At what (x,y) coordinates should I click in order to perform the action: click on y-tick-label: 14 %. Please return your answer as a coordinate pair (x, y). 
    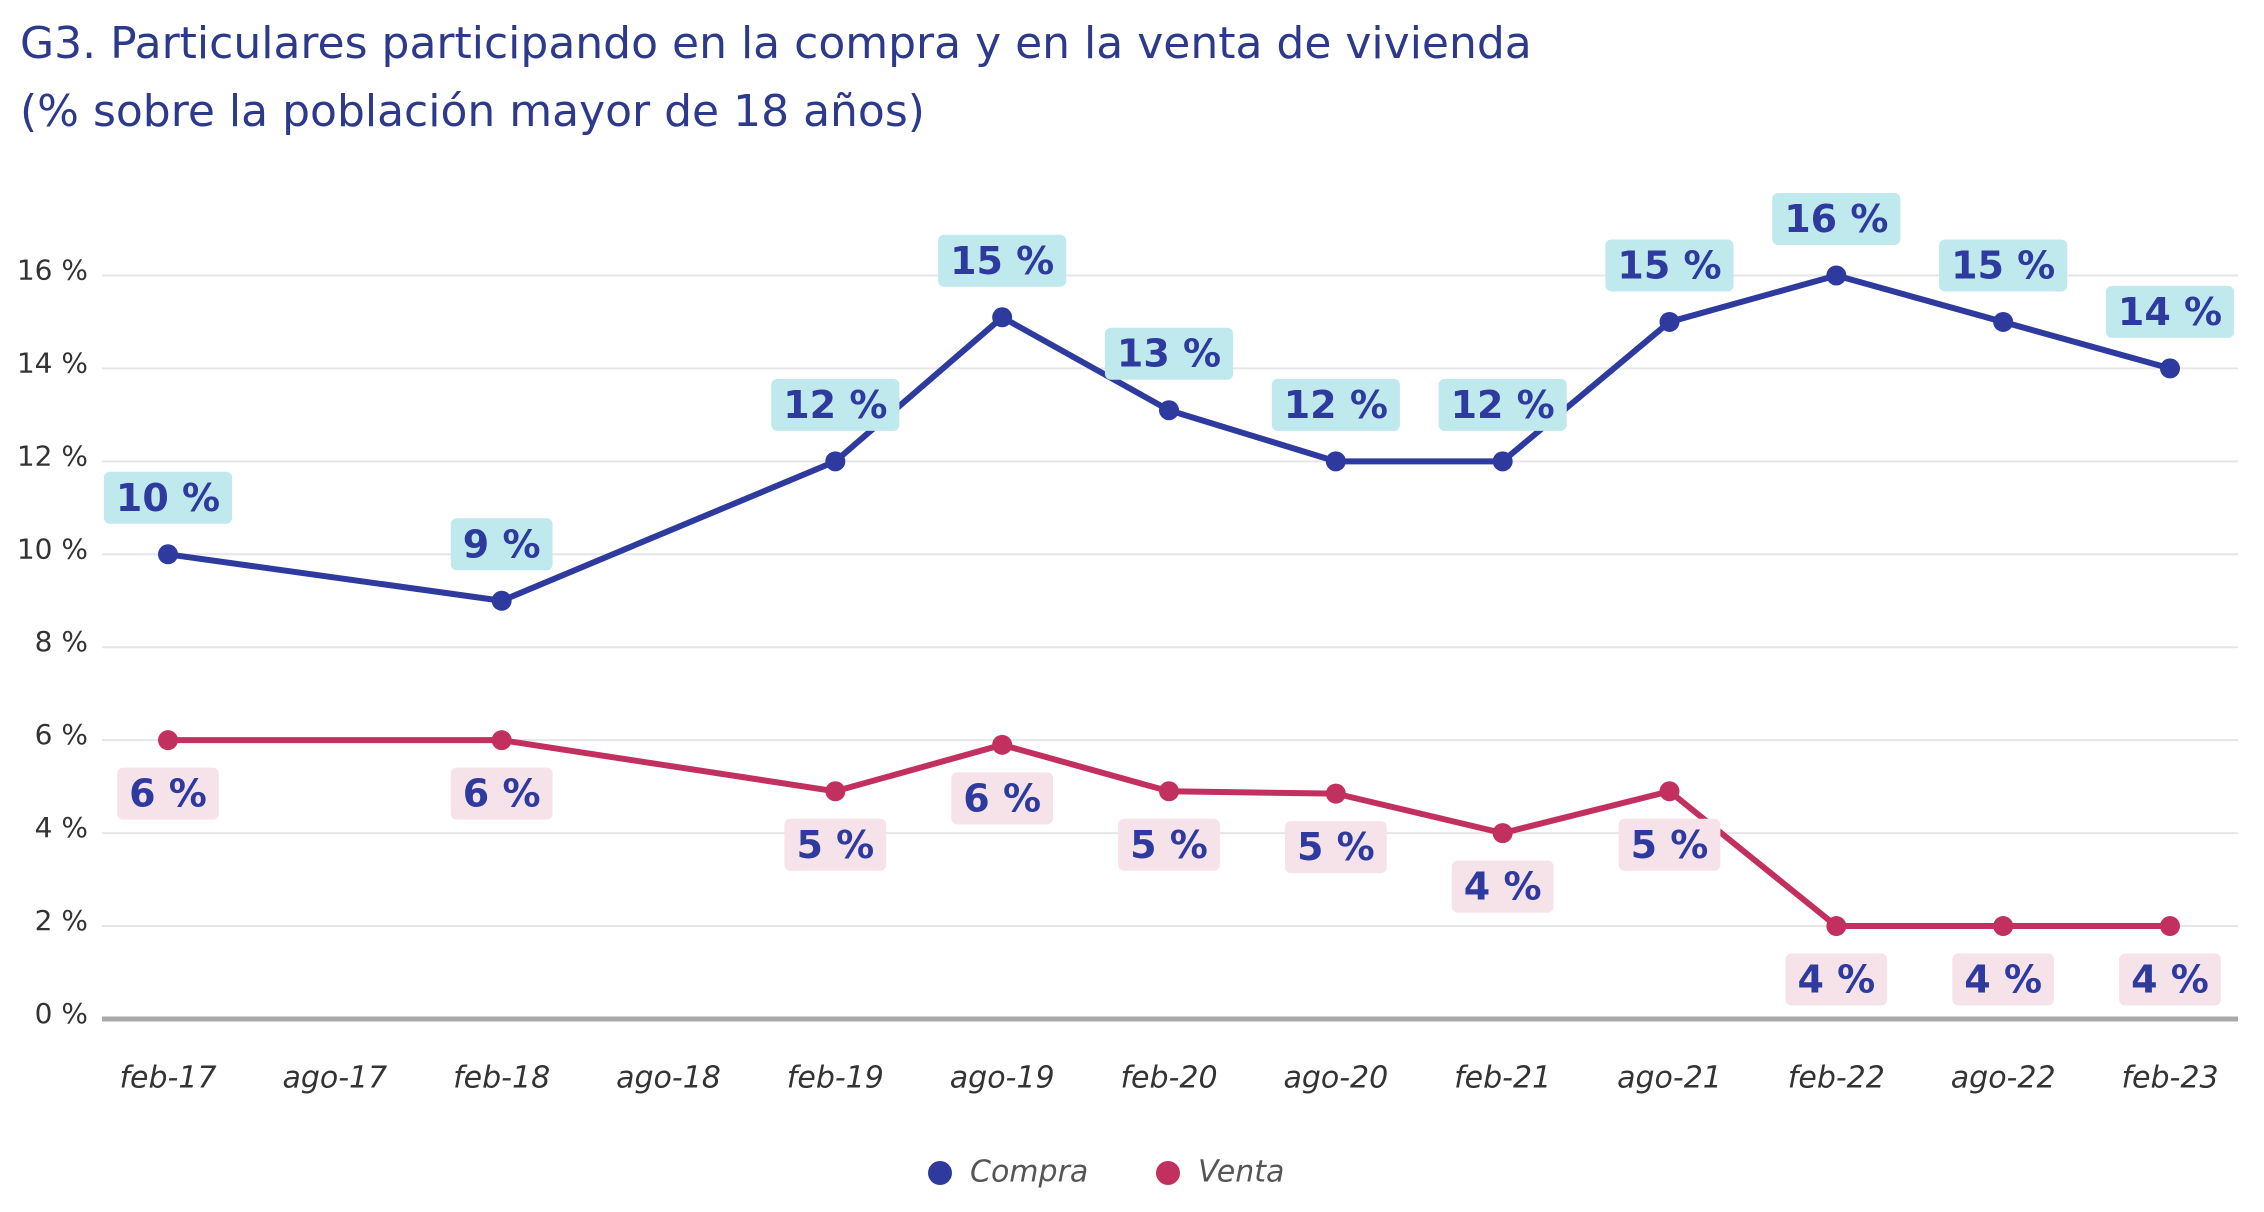
    Looking at the image, I should click on (52, 362).